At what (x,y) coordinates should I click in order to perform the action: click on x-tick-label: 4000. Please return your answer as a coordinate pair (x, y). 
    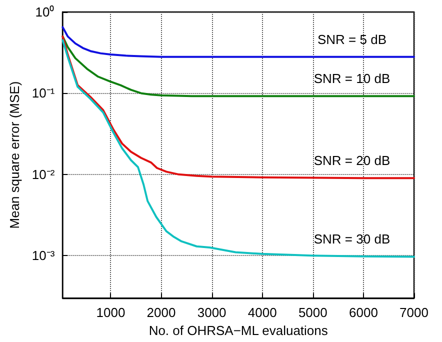
    Looking at the image, I should click on (262, 312).